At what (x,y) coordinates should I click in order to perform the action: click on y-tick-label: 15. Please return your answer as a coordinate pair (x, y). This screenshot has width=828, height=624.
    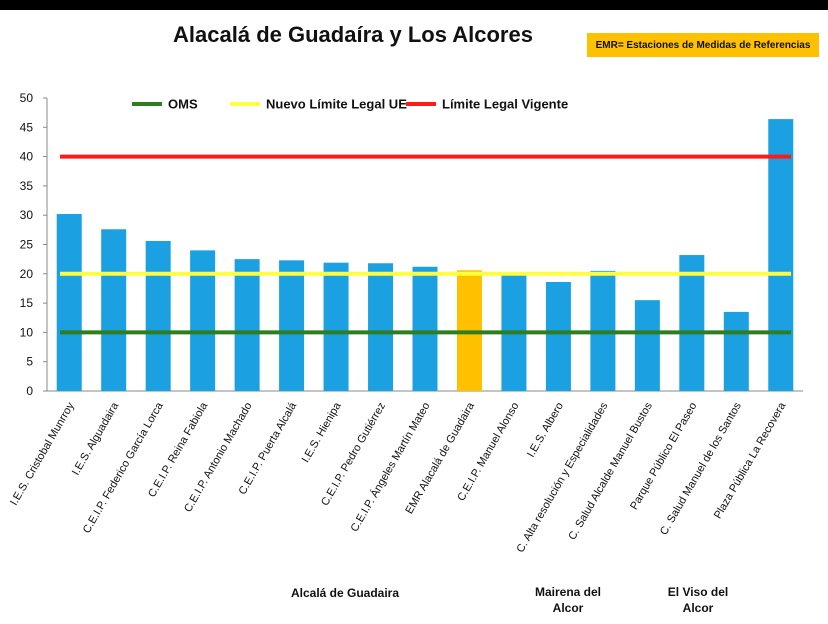
    Looking at the image, I should click on (27, 303).